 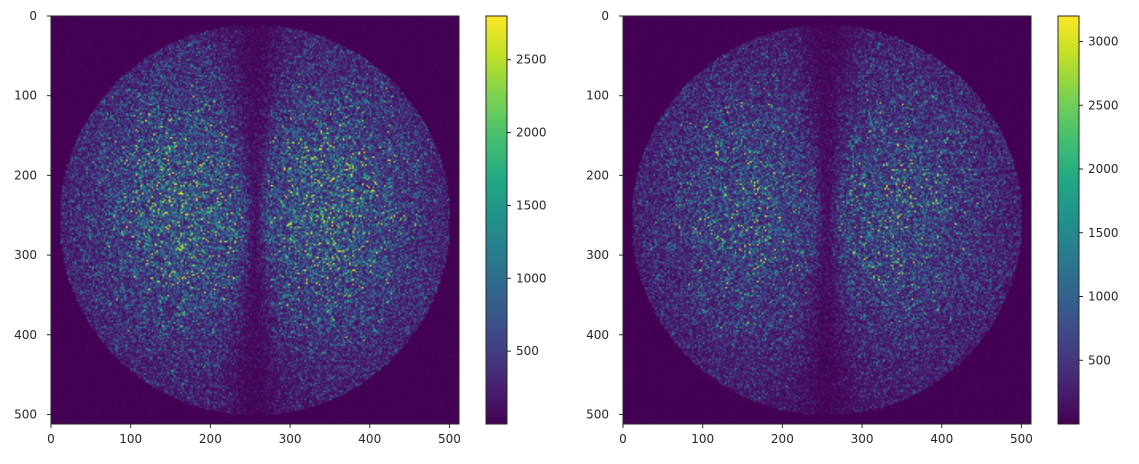 I want to click on right-y-tick-label: 400, so click(x=597, y=335).